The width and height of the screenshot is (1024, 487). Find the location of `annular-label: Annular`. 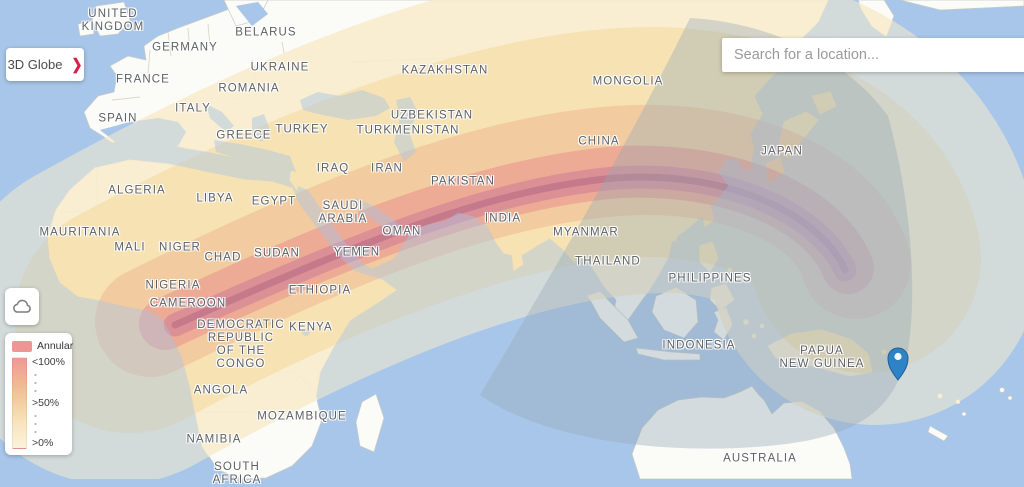

annular-label: Annular is located at coordinates (55, 346).